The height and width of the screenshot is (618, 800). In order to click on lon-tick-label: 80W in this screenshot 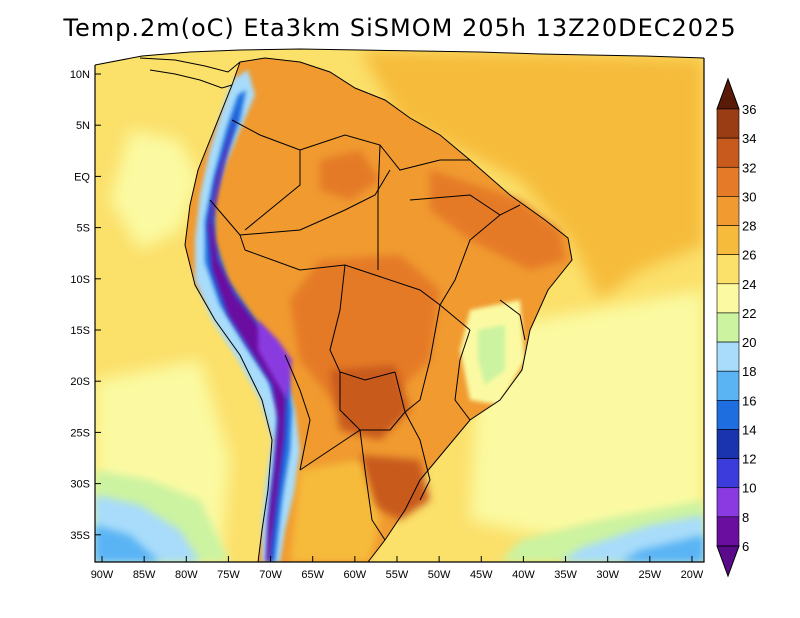, I will do `click(186, 575)`.